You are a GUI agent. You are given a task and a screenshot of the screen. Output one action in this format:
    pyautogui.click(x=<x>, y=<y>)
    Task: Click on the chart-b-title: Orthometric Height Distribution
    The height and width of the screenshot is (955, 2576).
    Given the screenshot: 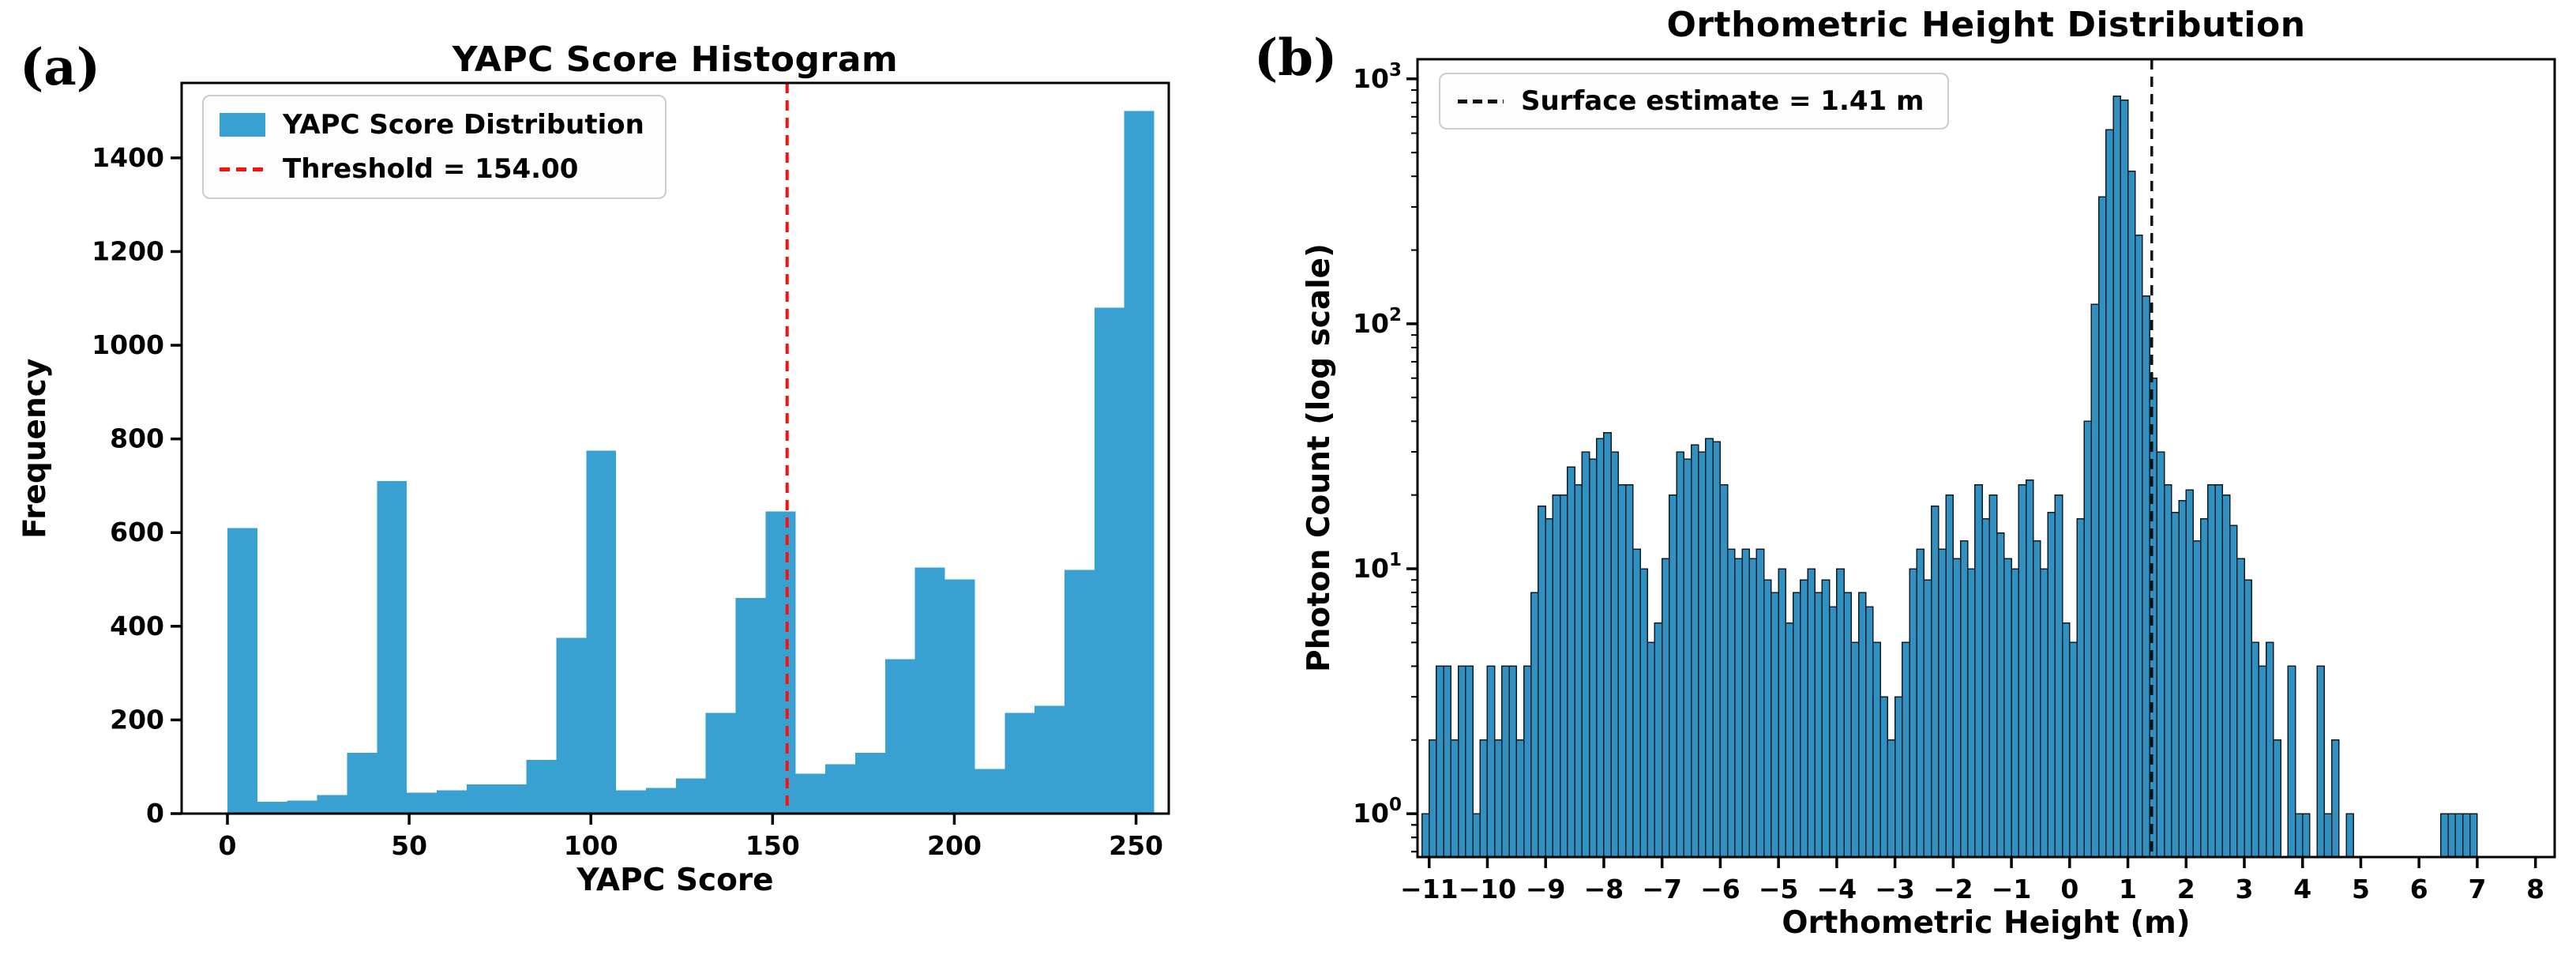 What is the action you would take?
    pyautogui.click(x=1986, y=25)
    